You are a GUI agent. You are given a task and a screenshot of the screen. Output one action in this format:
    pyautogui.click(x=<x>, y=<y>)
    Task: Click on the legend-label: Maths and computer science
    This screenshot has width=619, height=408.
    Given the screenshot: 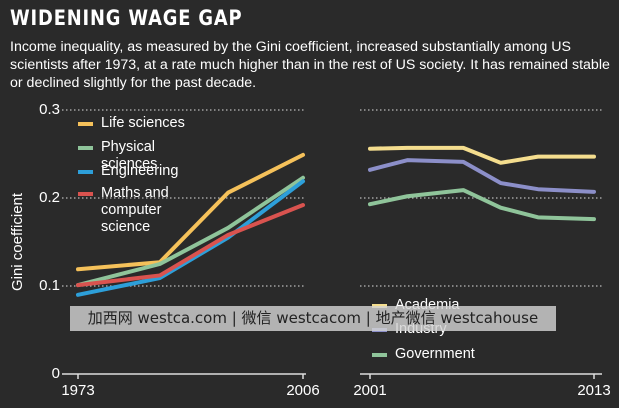 What is the action you would take?
    pyautogui.click(x=135, y=210)
    